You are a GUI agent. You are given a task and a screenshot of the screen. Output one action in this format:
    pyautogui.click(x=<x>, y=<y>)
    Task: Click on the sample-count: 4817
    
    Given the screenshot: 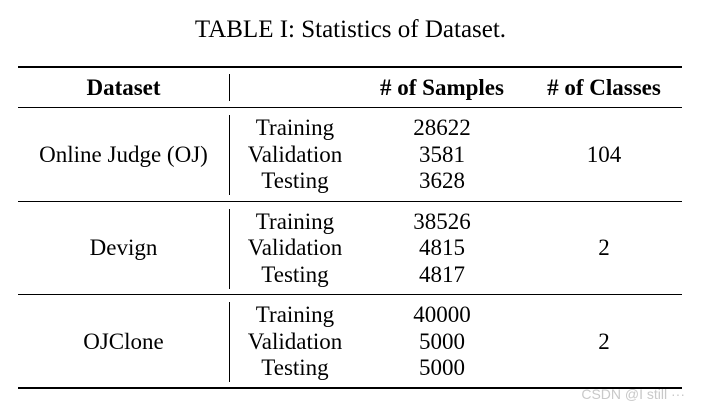 What is the action you would take?
    pyautogui.click(x=442, y=274)
    